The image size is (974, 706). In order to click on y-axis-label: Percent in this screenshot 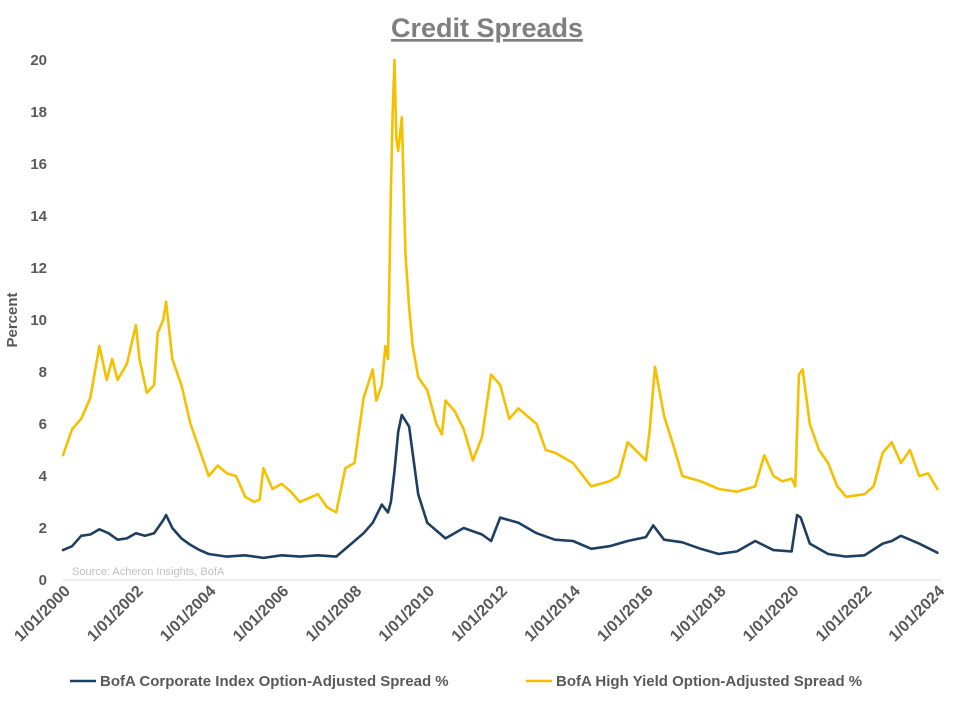, I will do `click(12, 319)`.